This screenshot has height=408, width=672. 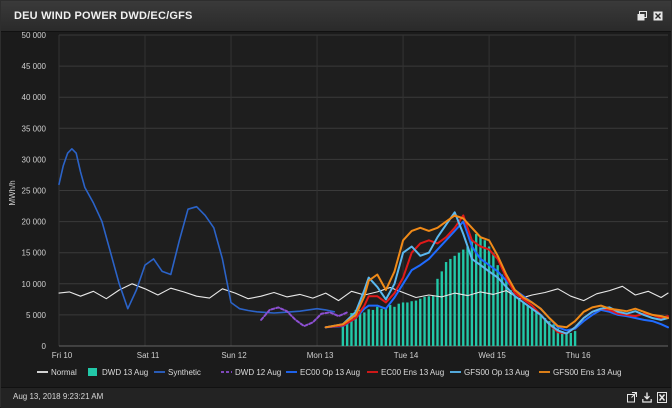 I want to click on title-bar: DEU WIND POWER DWD/EC/GFS, so click(x=336, y=16).